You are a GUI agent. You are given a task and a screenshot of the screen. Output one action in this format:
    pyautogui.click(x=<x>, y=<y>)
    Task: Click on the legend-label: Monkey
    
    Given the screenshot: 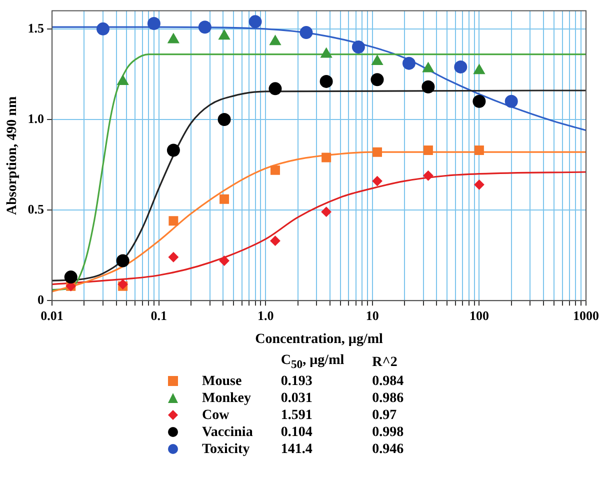 What is the action you would take?
    pyautogui.click(x=226, y=398)
    